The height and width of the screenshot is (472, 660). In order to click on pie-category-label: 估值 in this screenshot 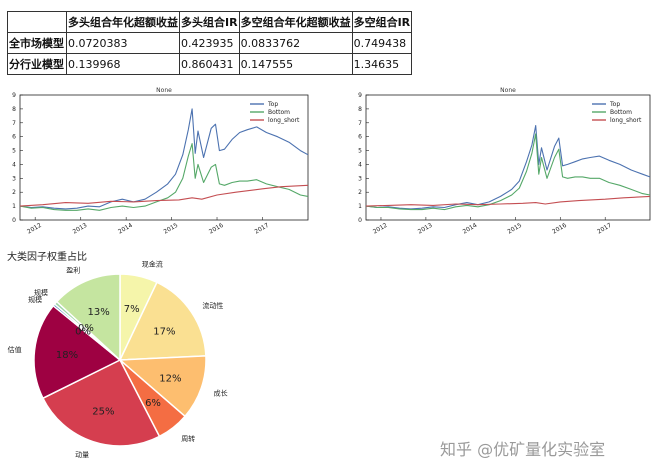, I will do `click(15, 349)`.